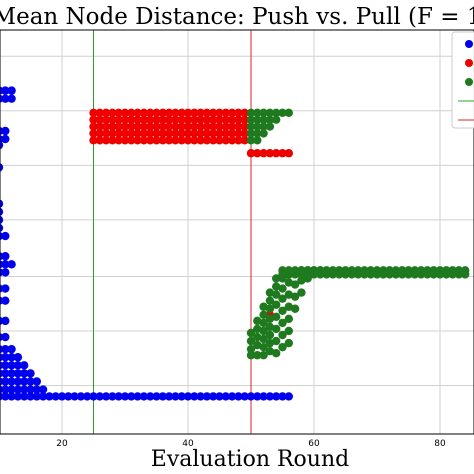  I want to click on x-tick-label-3: 80, so click(440, 444).